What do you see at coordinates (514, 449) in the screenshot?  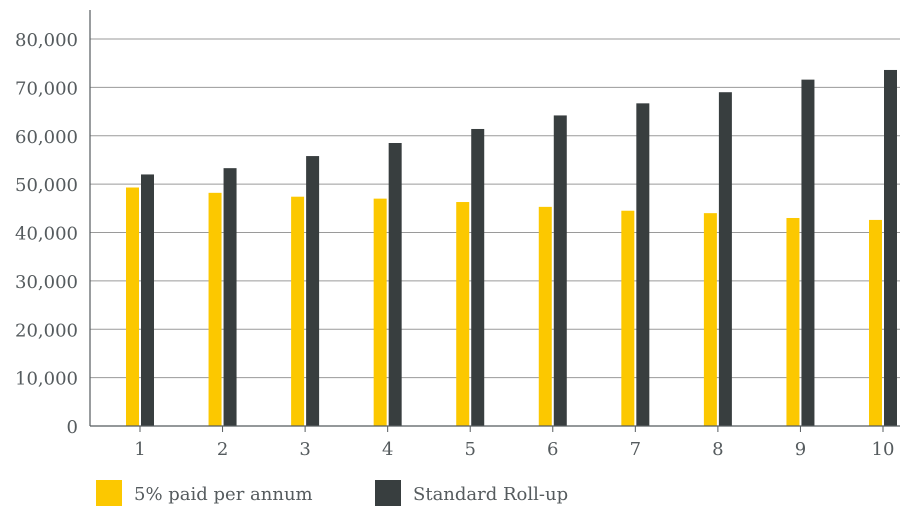 I see `x-tick-labels: 1 2 3 4 5 6 7 8 9 10` at bounding box center [514, 449].